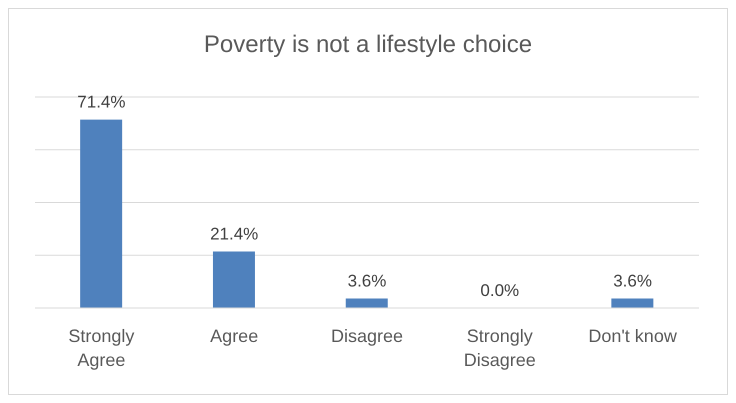 This screenshot has width=736, height=403. What do you see at coordinates (500, 348) in the screenshot?
I see `x-tick-label: Strongly Disagree` at bounding box center [500, 348].